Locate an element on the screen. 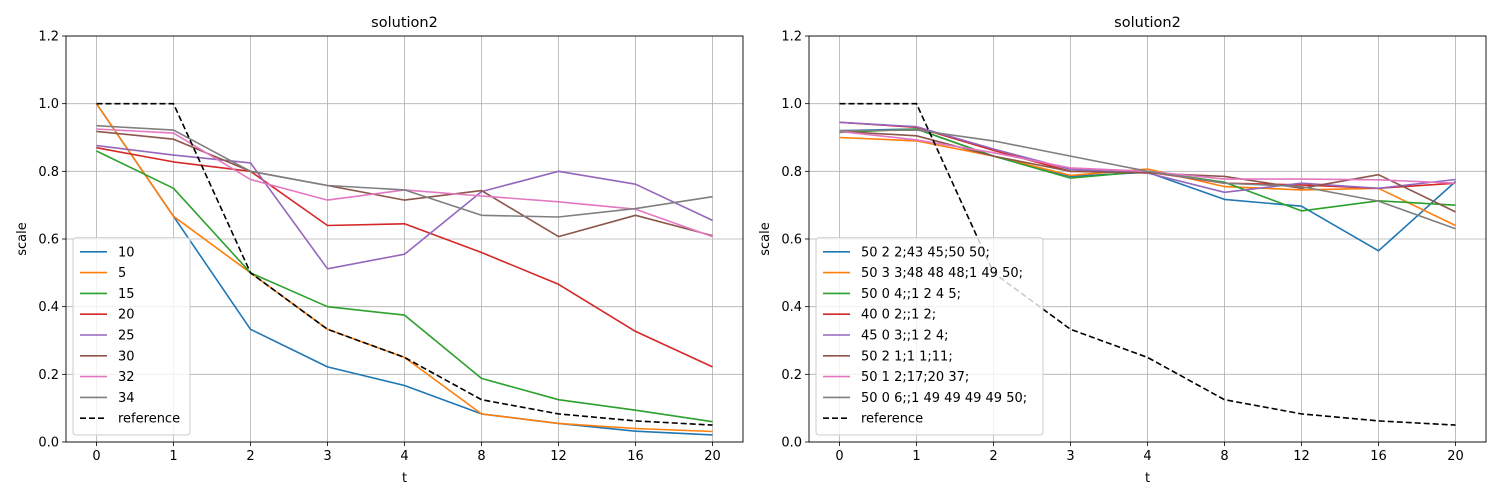 This screenshot has height=500, width=1500. legend-label-15: 15 is located at coordinates (126, 294).